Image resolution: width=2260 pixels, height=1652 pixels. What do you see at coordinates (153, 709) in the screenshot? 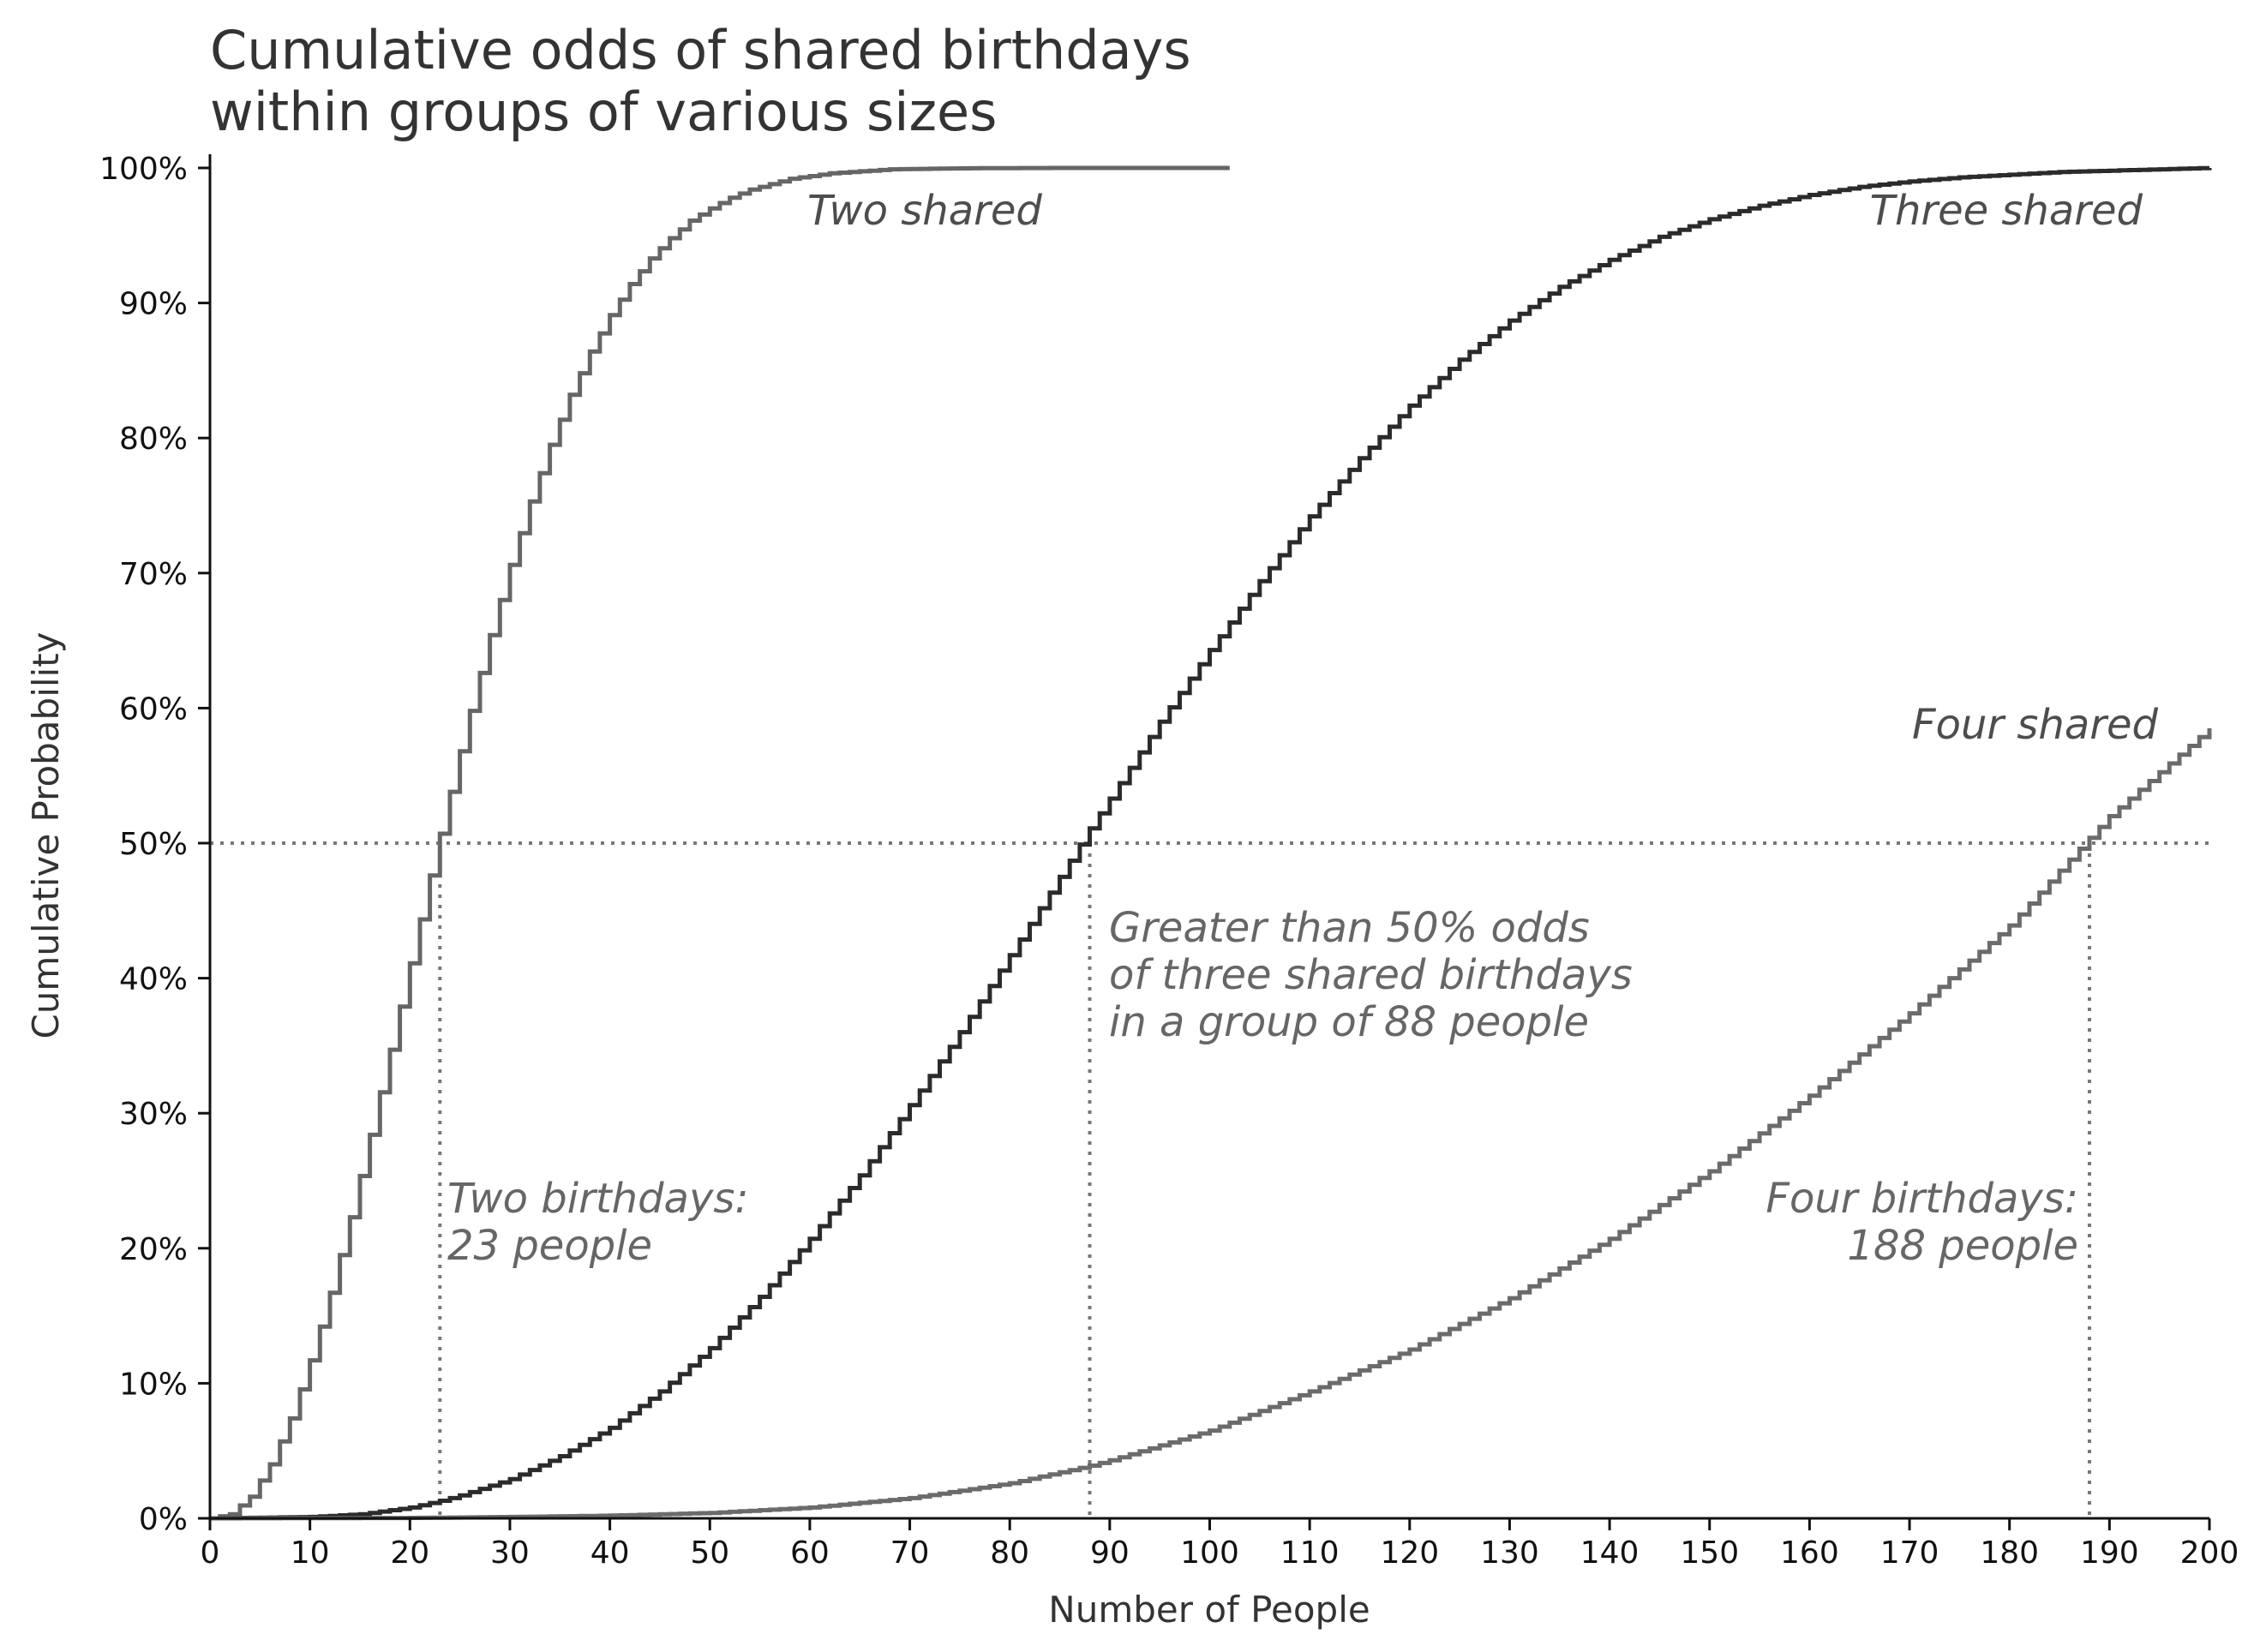
I see `y-tick-label: 60%` at bounding box center [153, 709].